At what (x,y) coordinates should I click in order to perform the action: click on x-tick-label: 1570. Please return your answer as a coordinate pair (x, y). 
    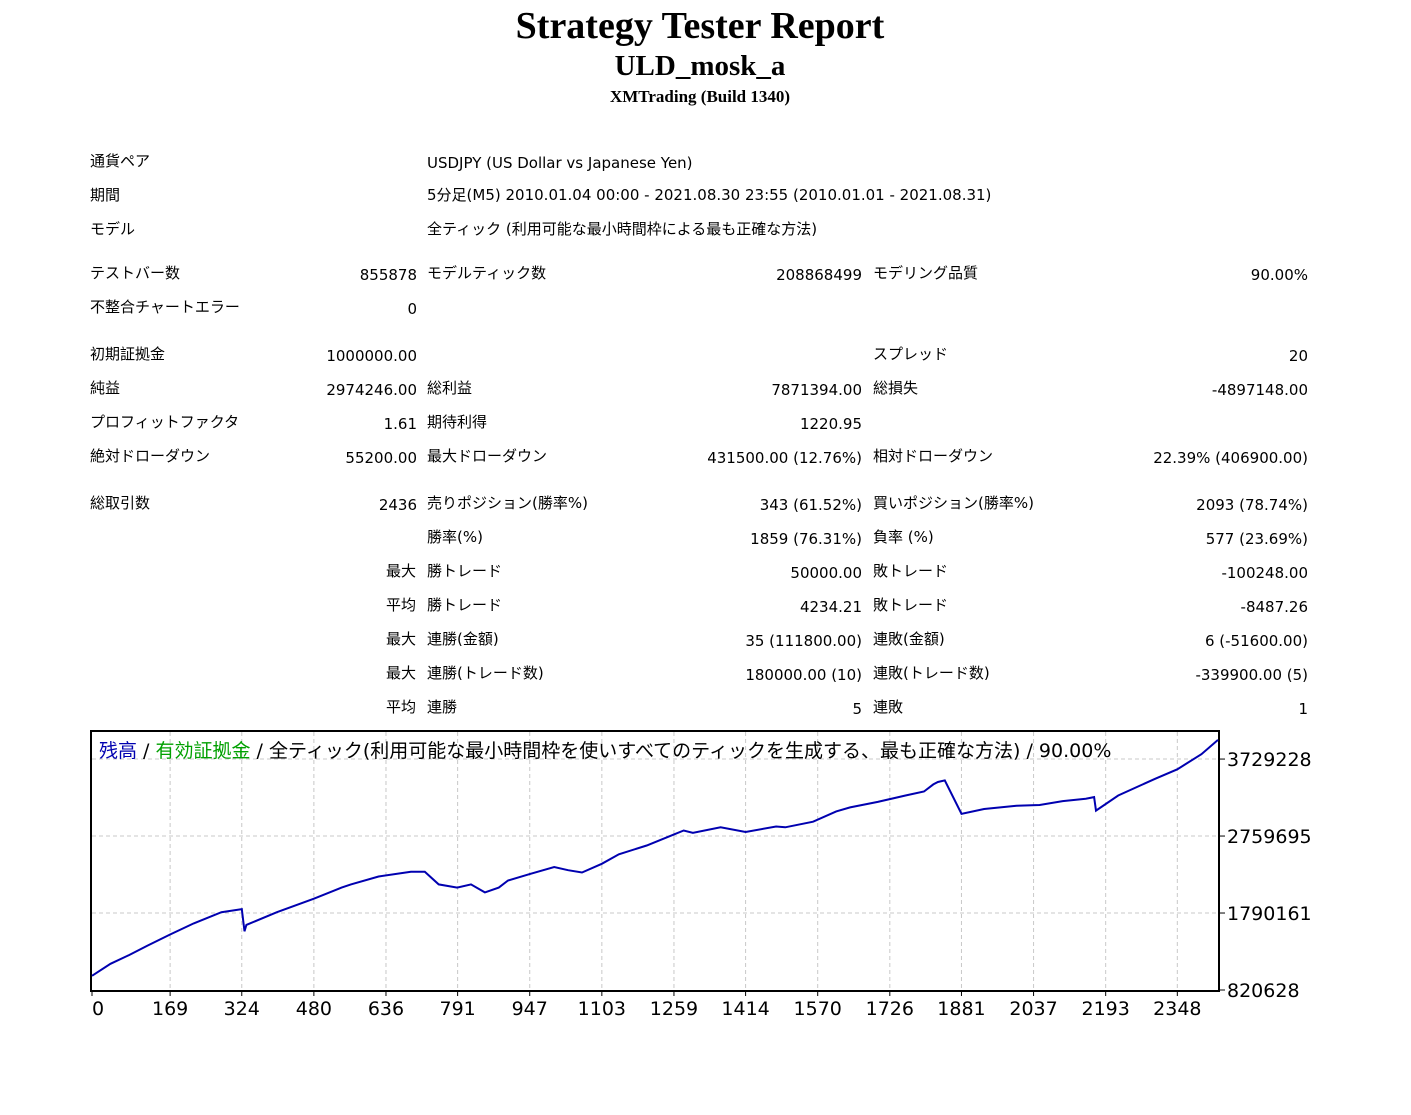
    Looking at the image, I should click on (818, 1009).